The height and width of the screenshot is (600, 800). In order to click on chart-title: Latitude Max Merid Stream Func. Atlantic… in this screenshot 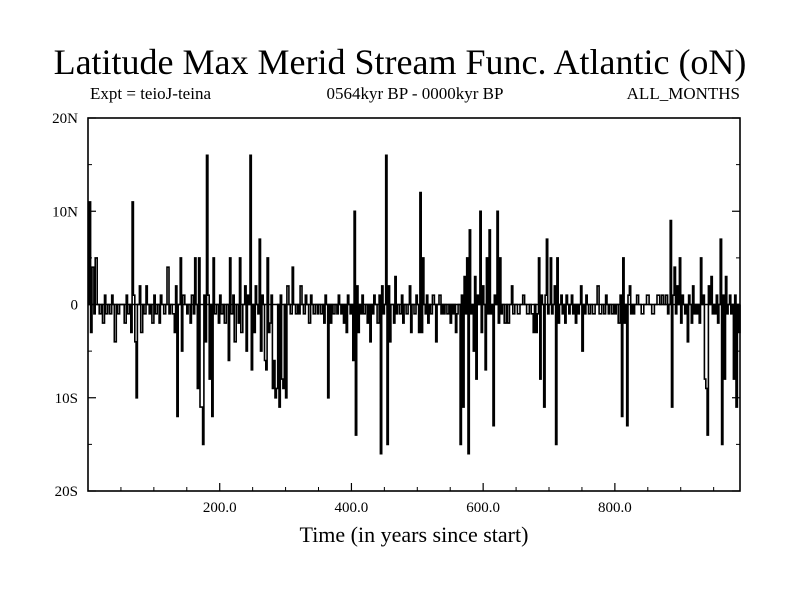, I will do `click(400, 62)`.